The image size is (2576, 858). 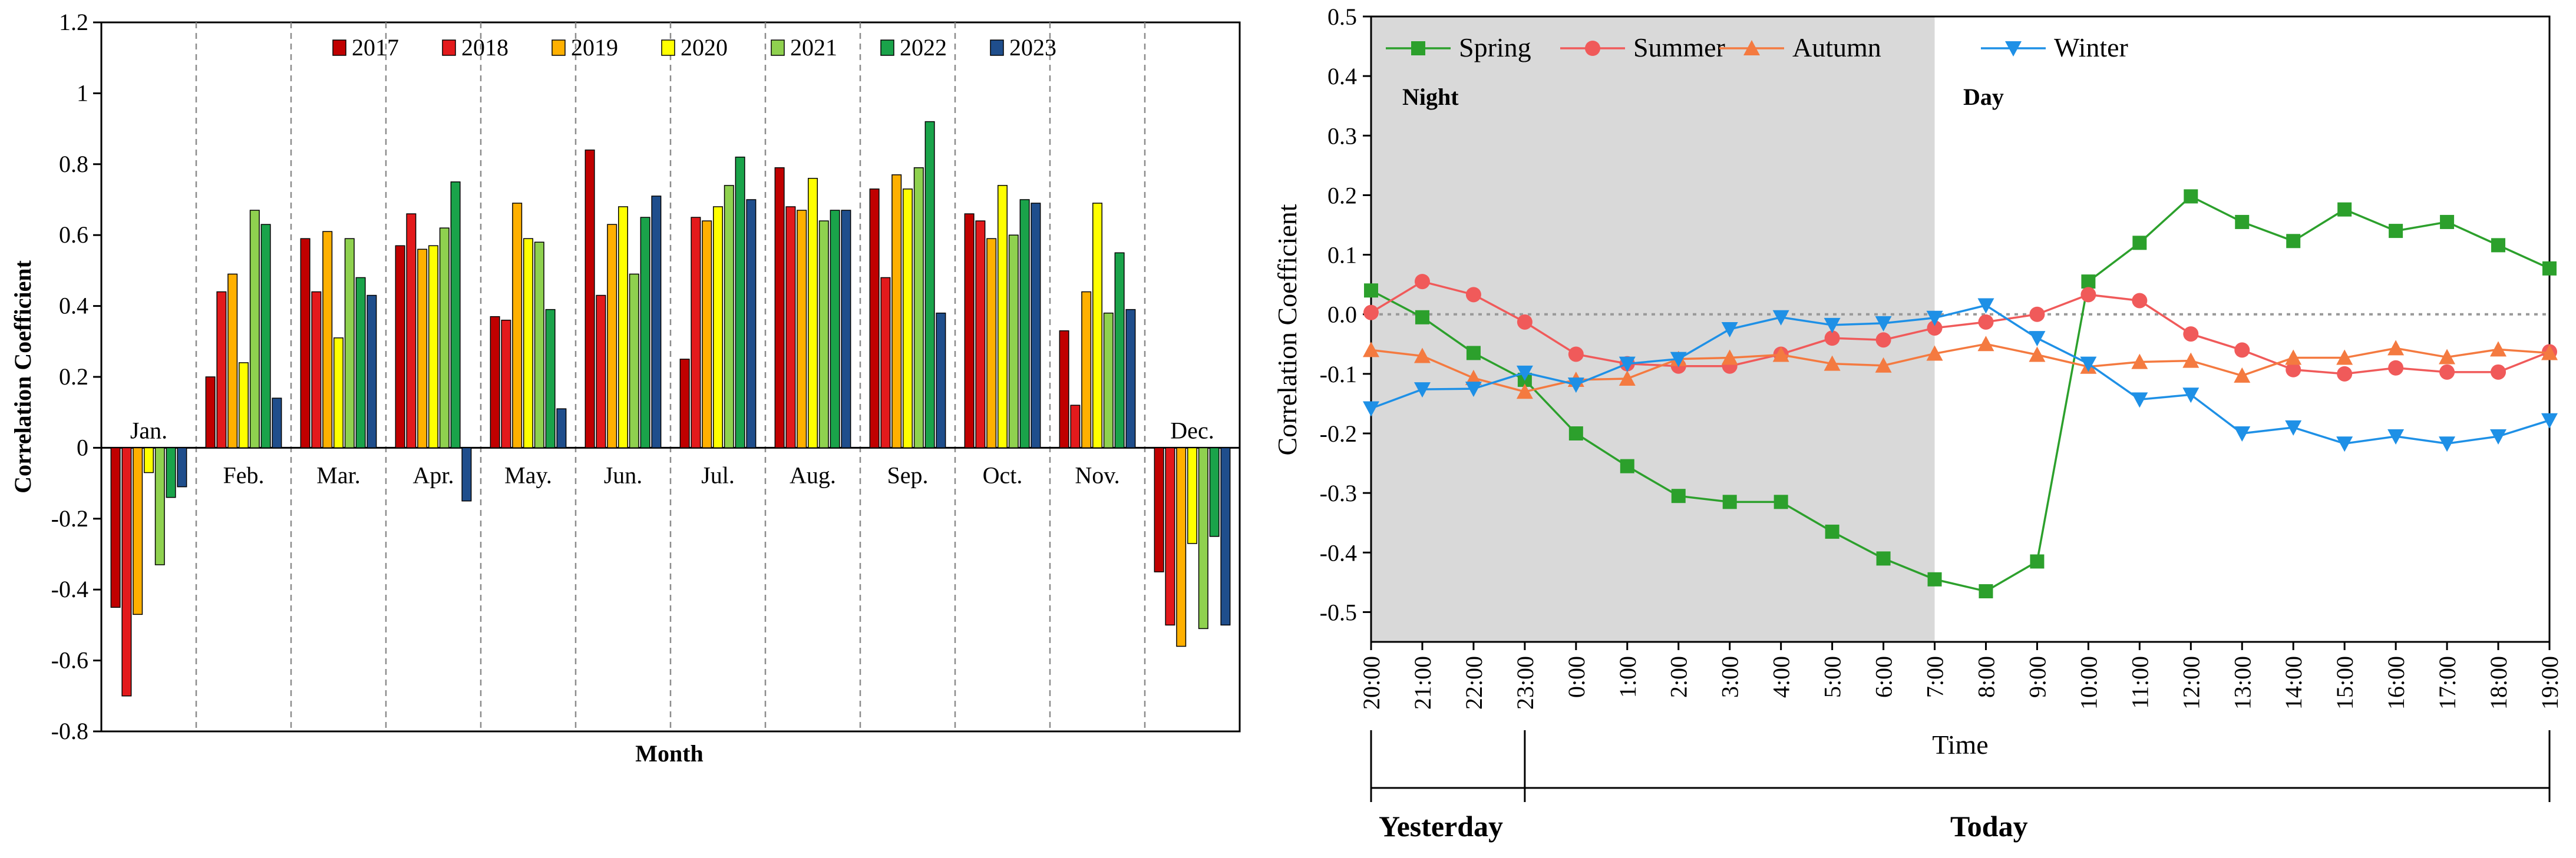 What do you see at coordinates (751, 324) in the screenshot?
I see `bar-2023-jul` at bounding box center [751, 324].